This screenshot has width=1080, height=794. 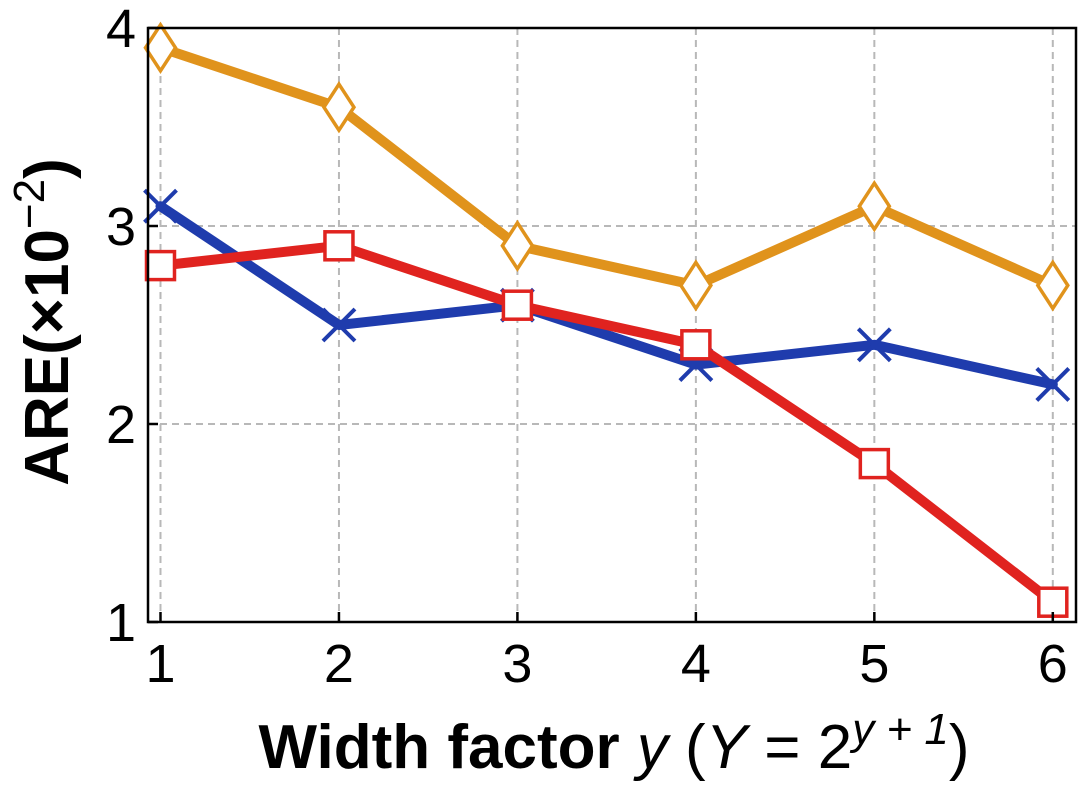 I want to click on x-axis-title: Width factor y (Y = 2y + 1), so click(x=614, y=743).